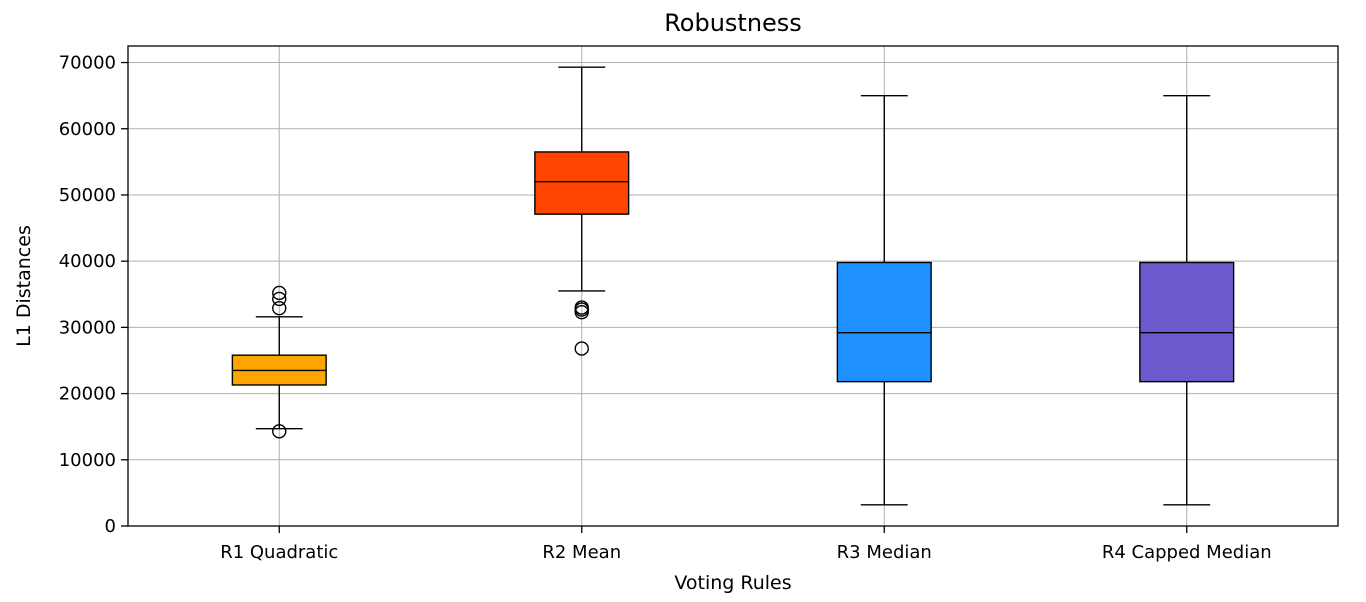  I want to click on x-tick-label: R3 Median, so click(884, 552).